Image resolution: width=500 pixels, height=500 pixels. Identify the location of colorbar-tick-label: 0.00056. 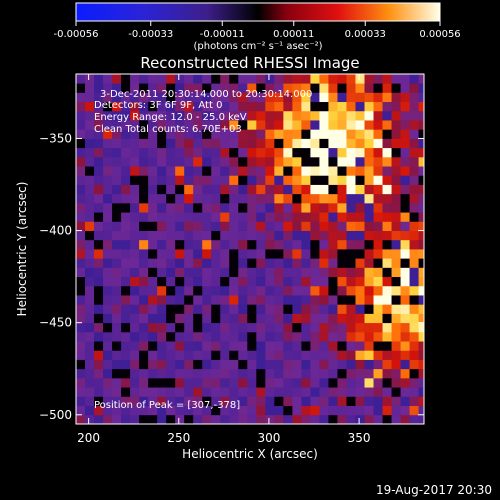
(439, 34).